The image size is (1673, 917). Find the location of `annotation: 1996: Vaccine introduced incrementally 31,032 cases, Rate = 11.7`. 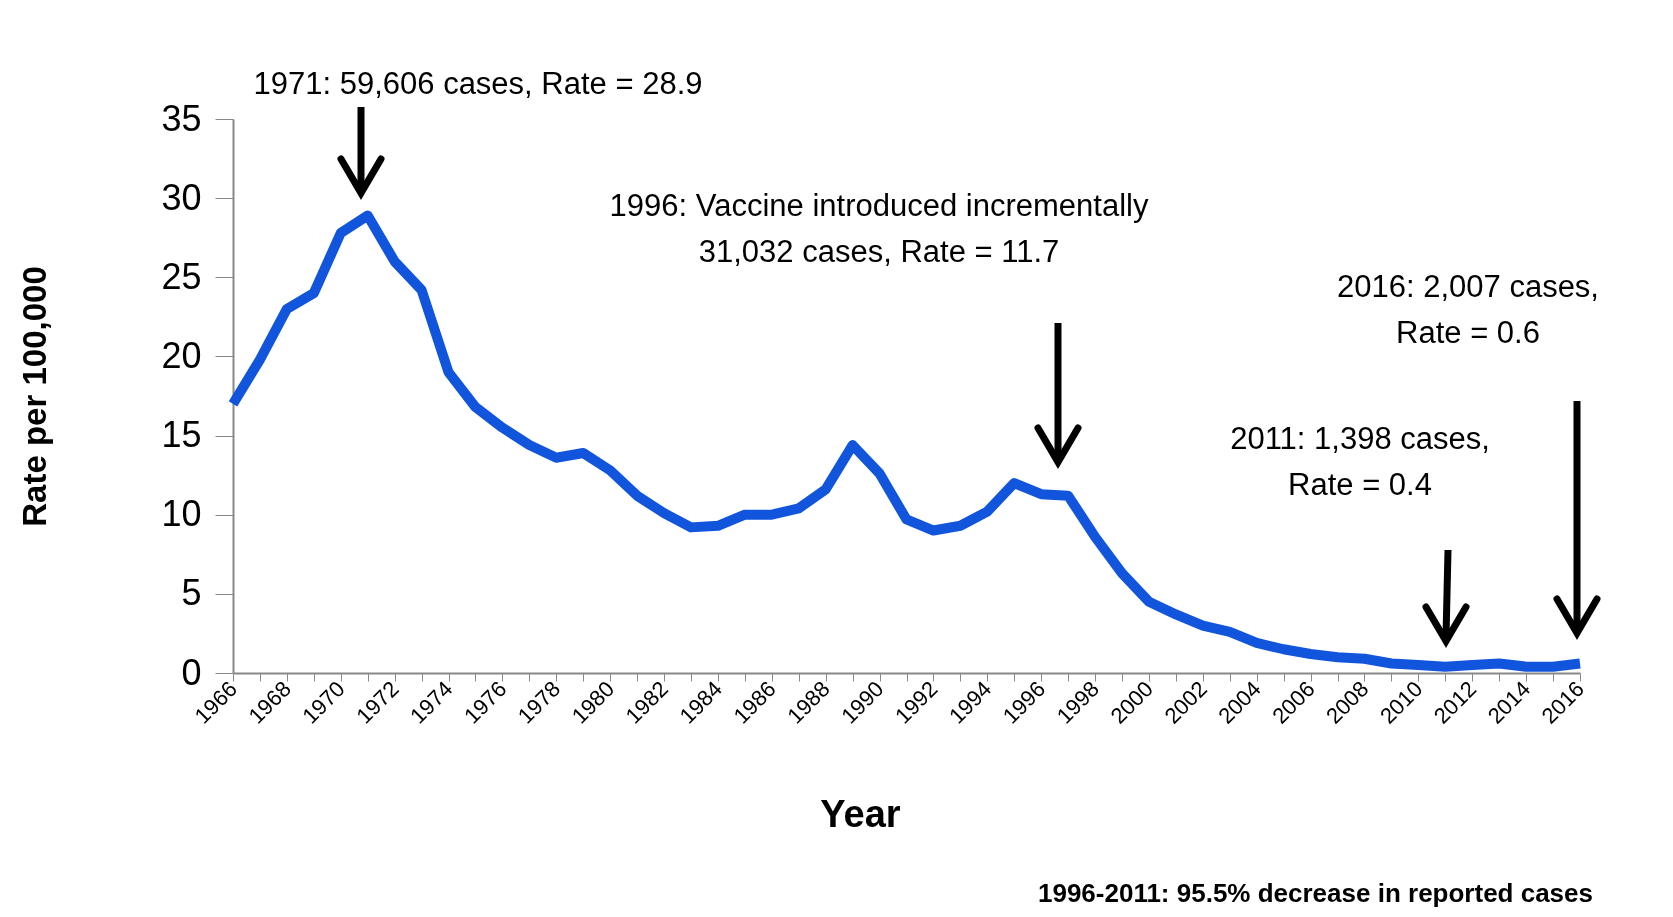

annotation: 1996: Vaccine introduced incrementally 31,032 cases, Rate = 11.7 is located at coordinates (879, 228).